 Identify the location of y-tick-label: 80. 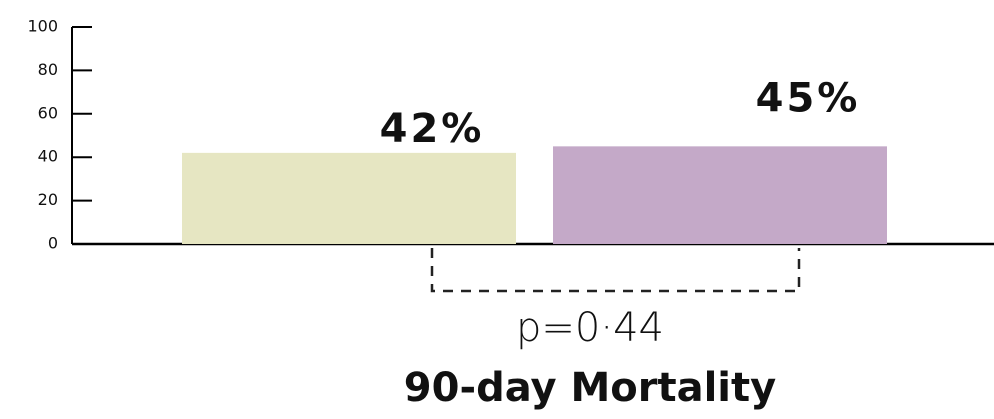
(48, 69).